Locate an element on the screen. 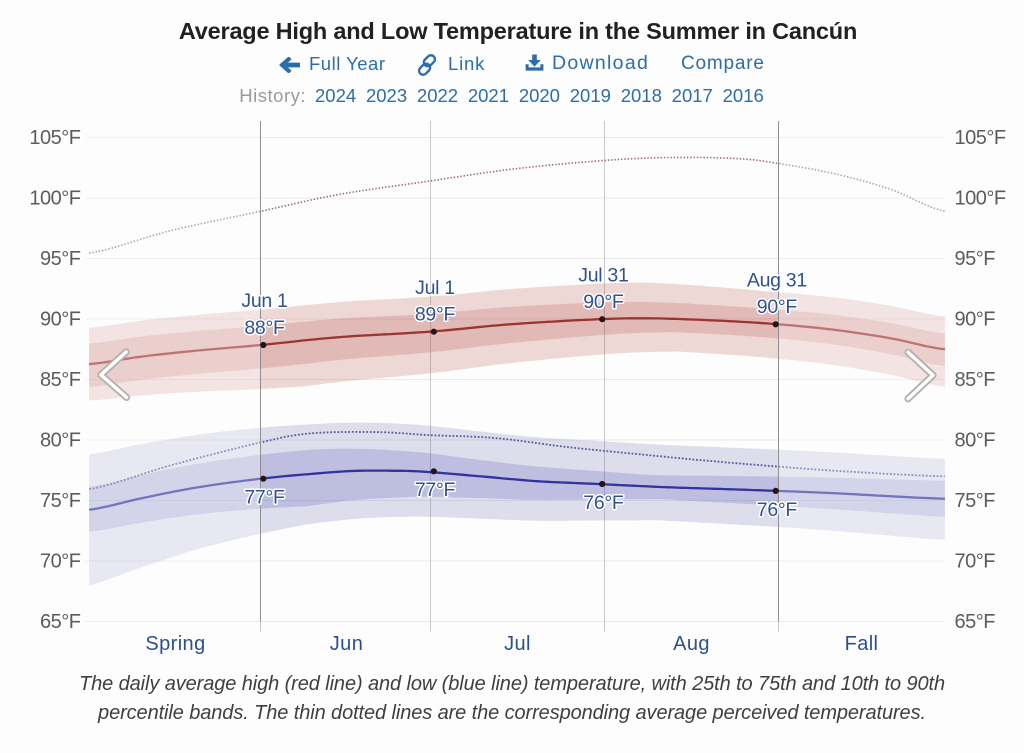 The width and height of the screenshot is (1024, 753). svg-text: Aug 31 is located at coordinates (777, 281).